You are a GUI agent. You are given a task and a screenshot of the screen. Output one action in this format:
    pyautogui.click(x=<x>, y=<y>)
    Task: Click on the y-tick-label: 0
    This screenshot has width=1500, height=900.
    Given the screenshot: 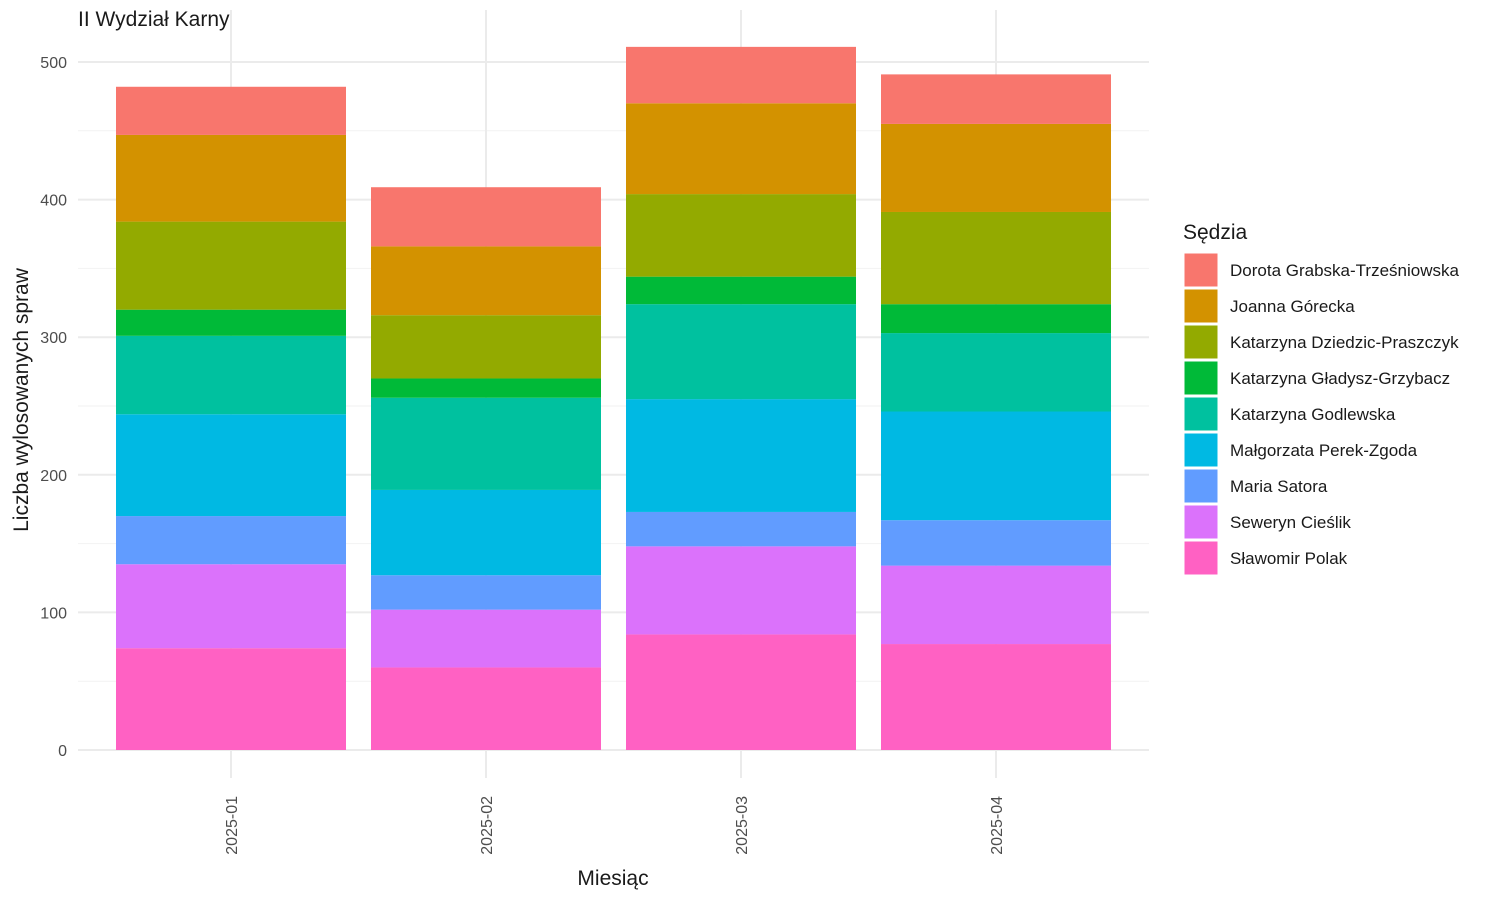 What is the action you would take?
    pyautogui.click(x=62, y=751)
    